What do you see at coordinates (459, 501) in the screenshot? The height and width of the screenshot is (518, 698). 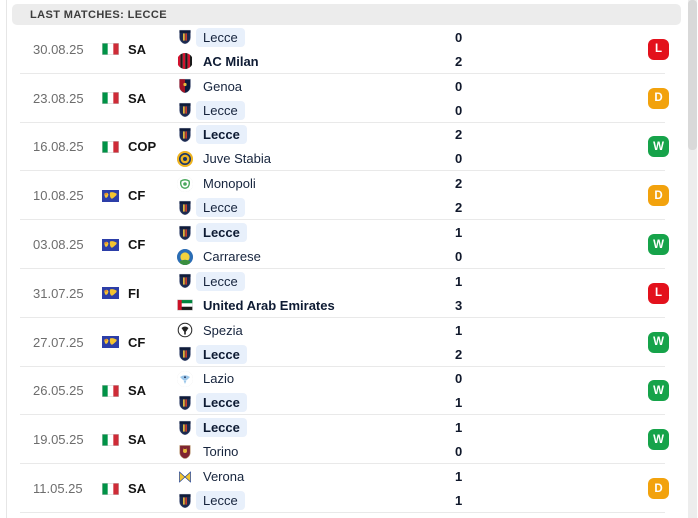 I see `away-score: 1` at bounding box center [459, 501].